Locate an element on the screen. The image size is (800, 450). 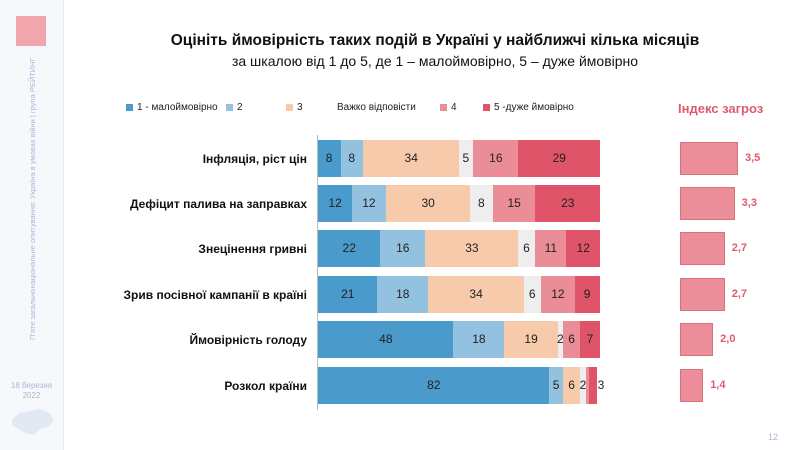
data-label: 5 is located at coordinates (466, 158).